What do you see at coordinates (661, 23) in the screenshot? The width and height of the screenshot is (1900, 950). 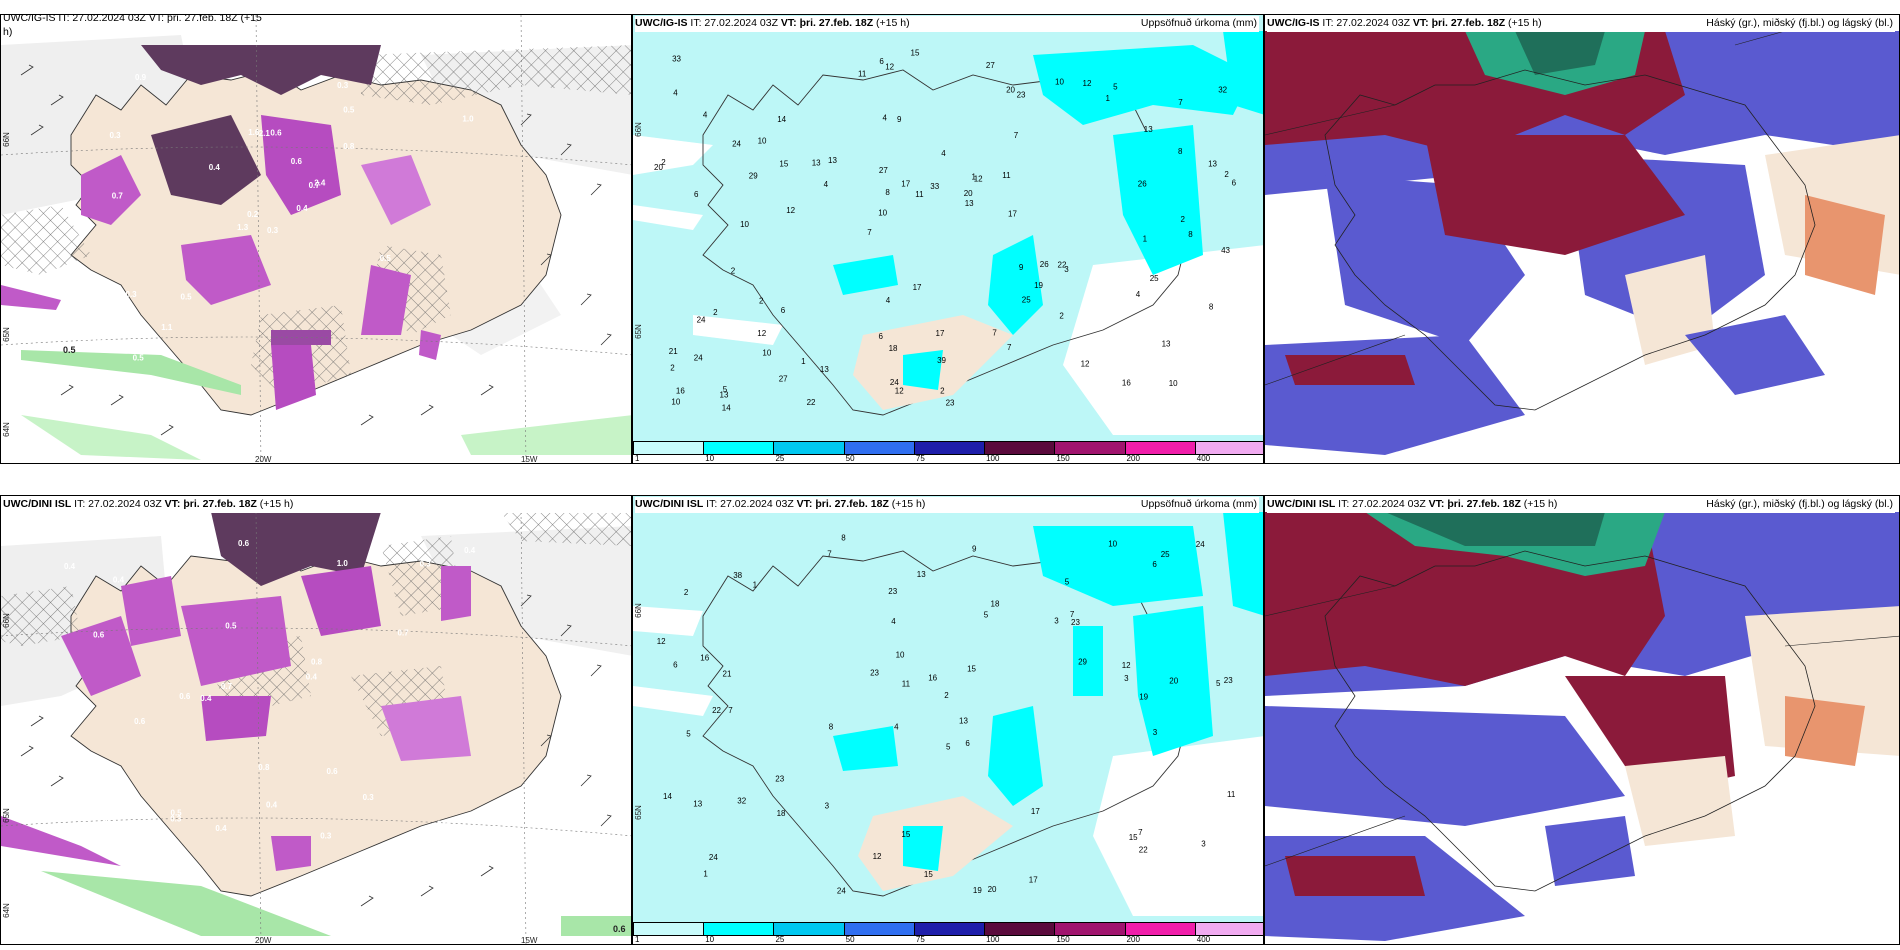 I see `model-name: UWC/IG-IS` at bounding box center [661, 23].